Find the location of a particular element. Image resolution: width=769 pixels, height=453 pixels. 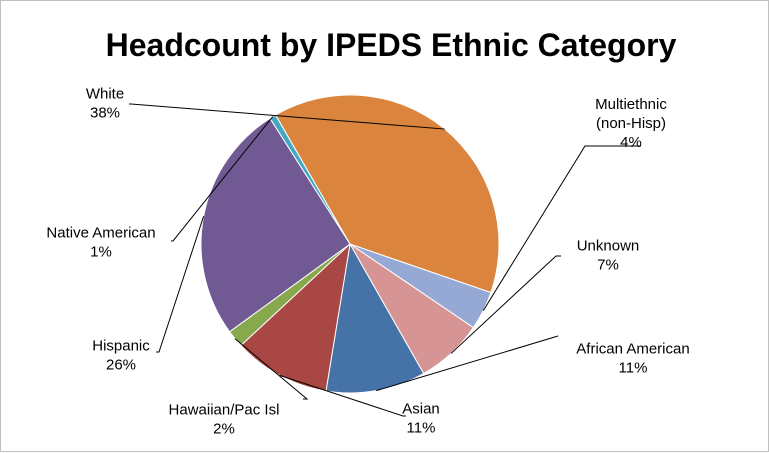

data-label-name-unknown: Unknown is located at coordinates (608, 246).